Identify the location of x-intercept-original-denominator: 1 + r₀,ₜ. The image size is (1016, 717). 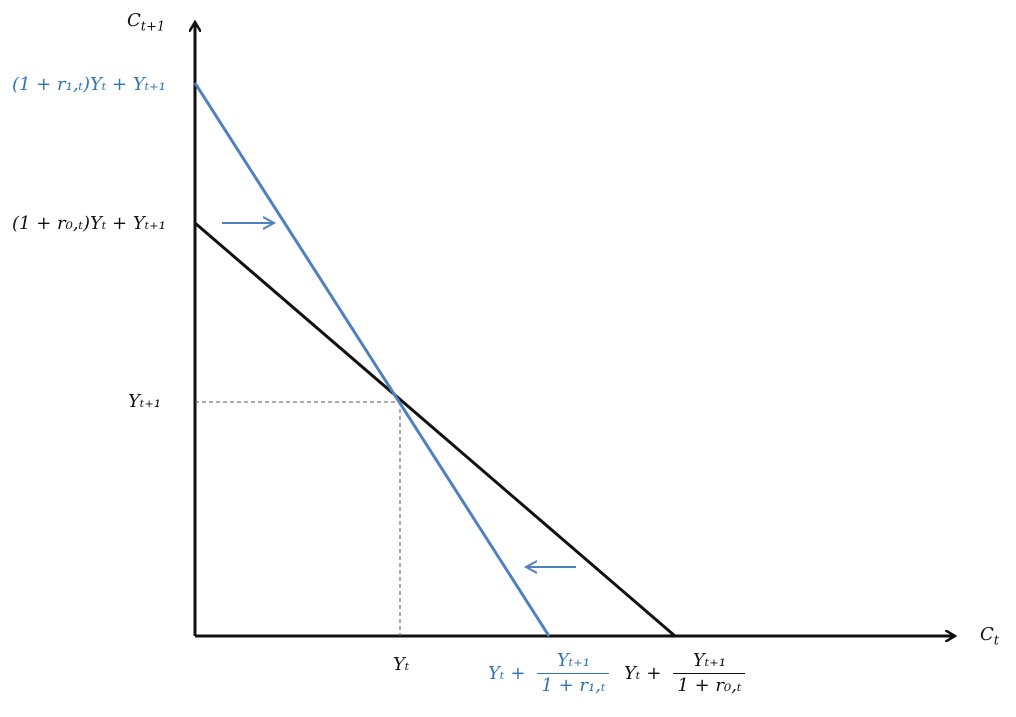
(709, 684).